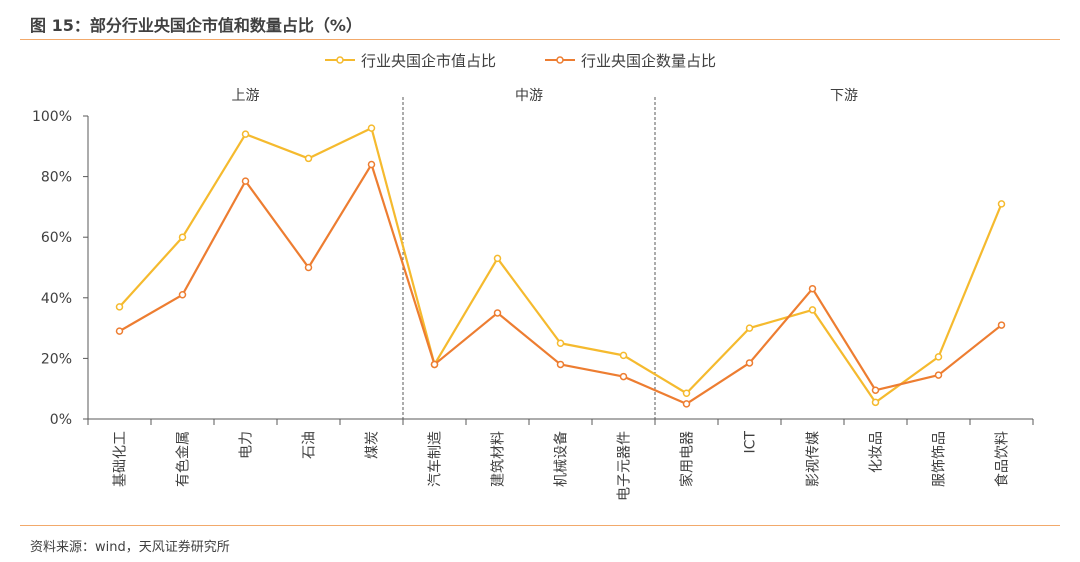 This screenshot has width=1080, height=562. What do you see at coordinates (130, 547) in the screenshot?
I see `source-note: 资料来源：wind，天风证券研究所` at bounding box center [130, 547].